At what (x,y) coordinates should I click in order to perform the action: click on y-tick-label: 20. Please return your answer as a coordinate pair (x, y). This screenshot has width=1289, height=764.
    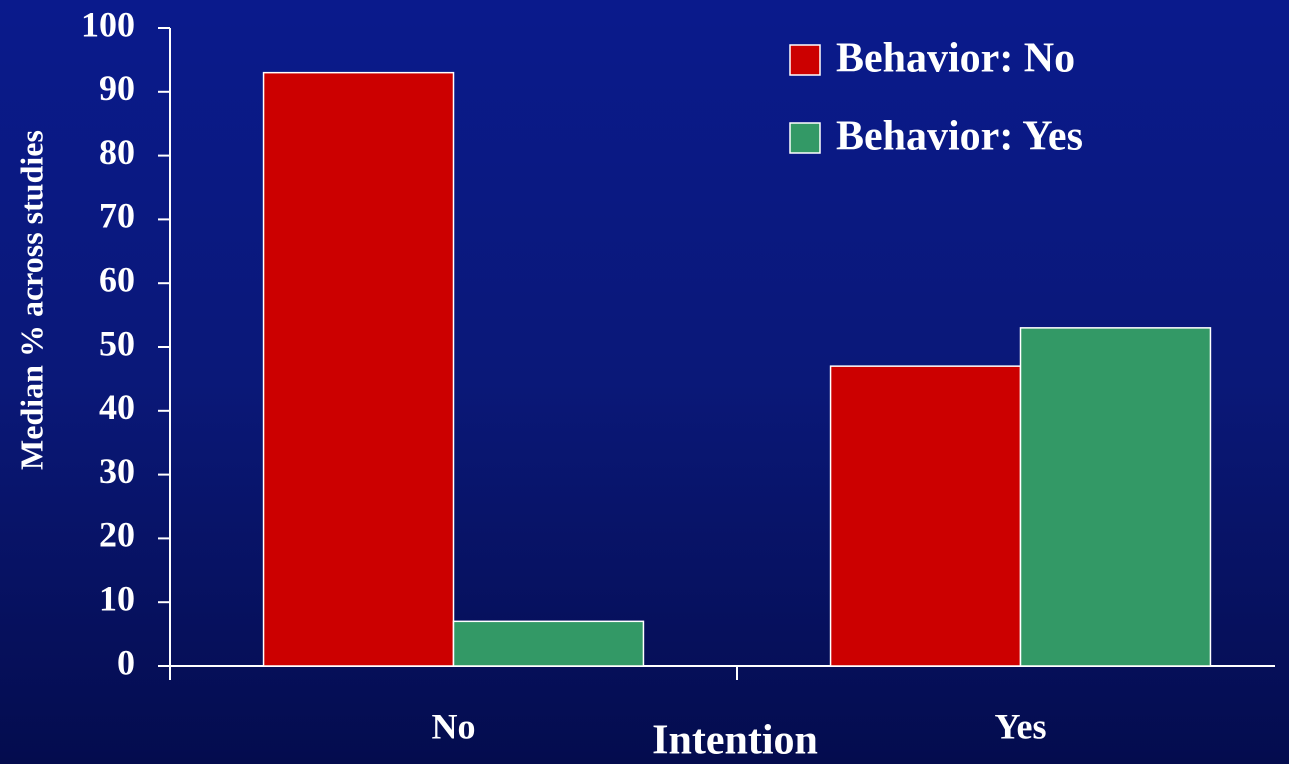
    Looking at the image, I should click on (117, 535).